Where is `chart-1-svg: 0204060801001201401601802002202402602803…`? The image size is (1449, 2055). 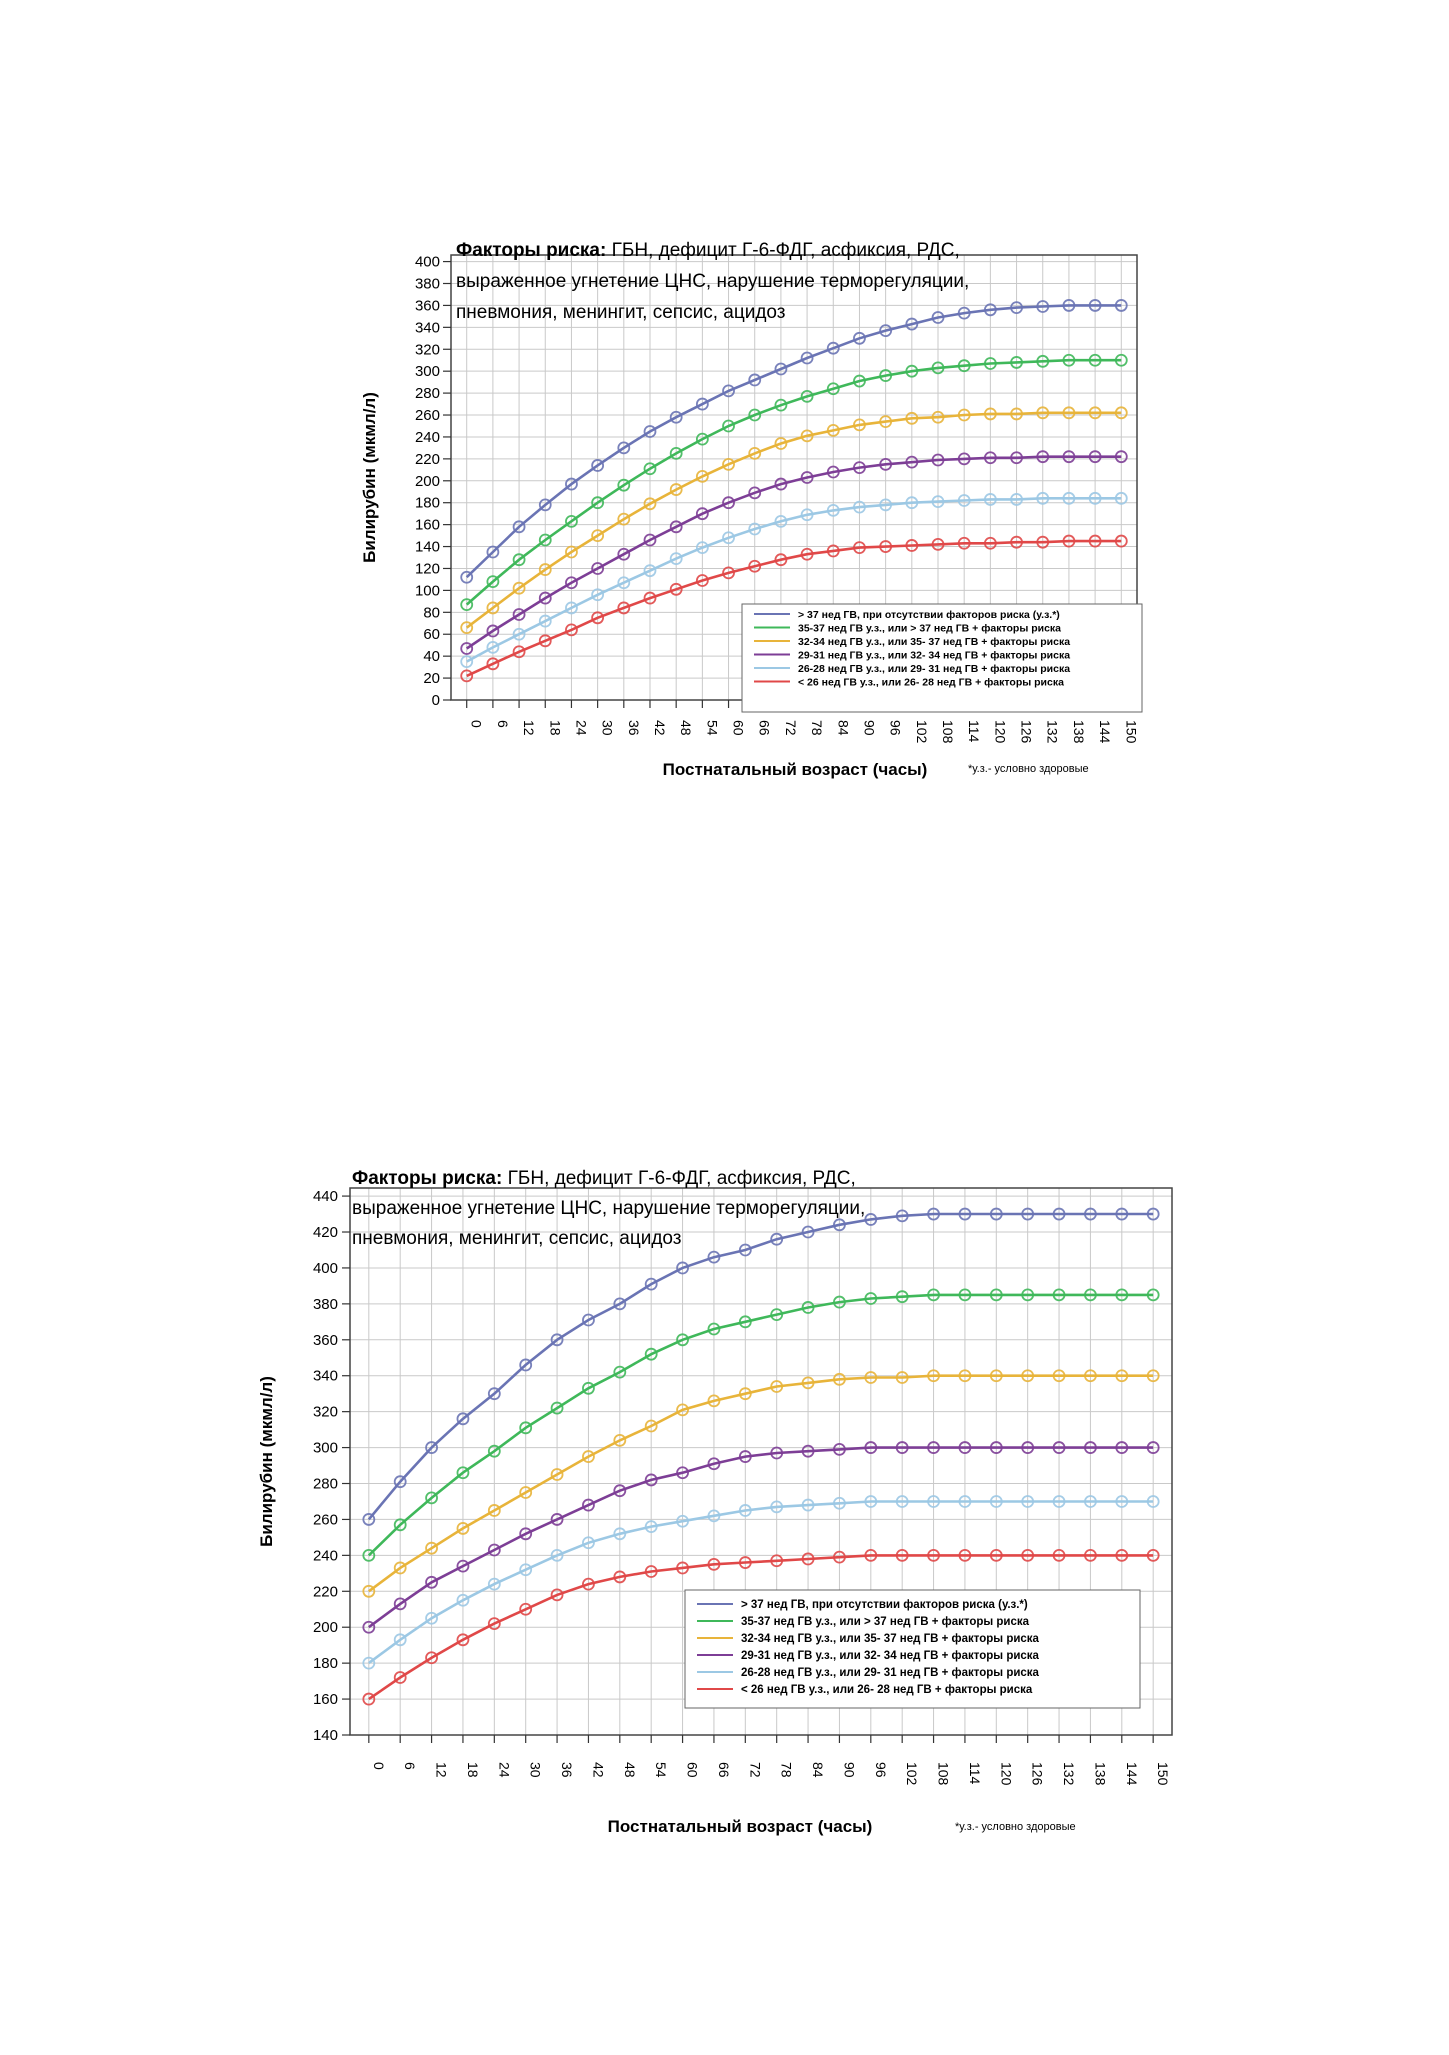
chart-1-svg: 0204060801001201401601802002202402602803… is located at coordinates (751, 509).